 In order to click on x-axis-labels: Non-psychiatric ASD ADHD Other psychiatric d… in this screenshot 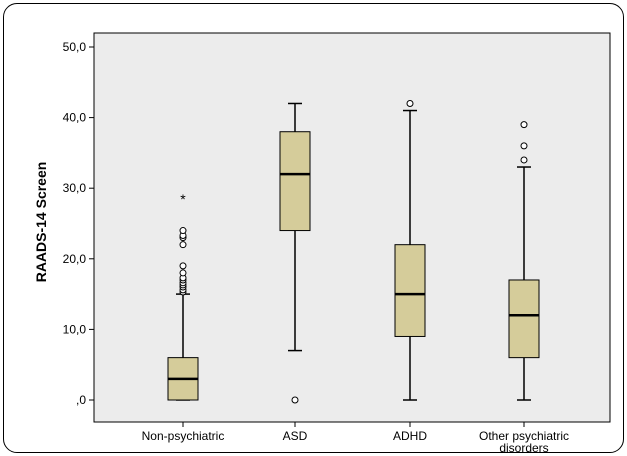, I will do `click(355, 438)`.